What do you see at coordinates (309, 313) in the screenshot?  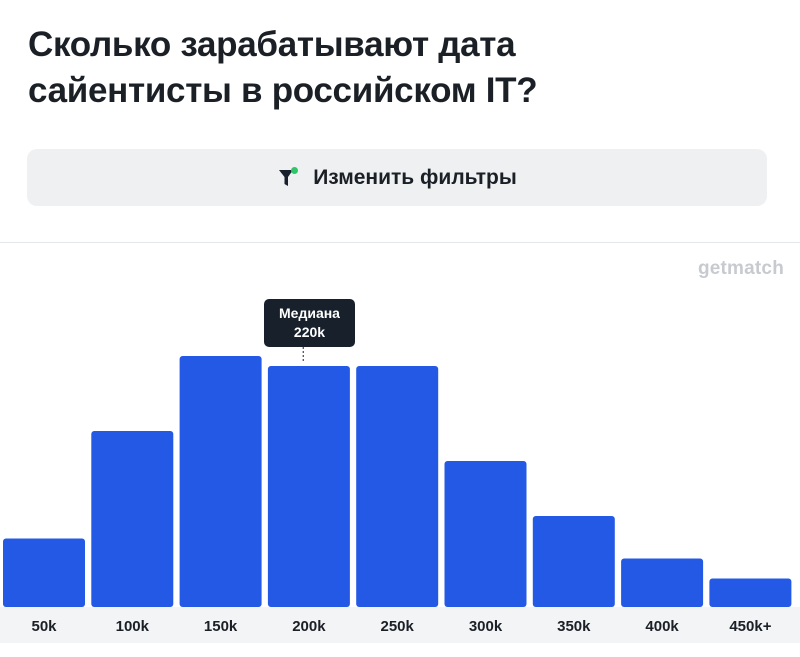 I see `median-title: Медиана` at bounding box center [309, 313].